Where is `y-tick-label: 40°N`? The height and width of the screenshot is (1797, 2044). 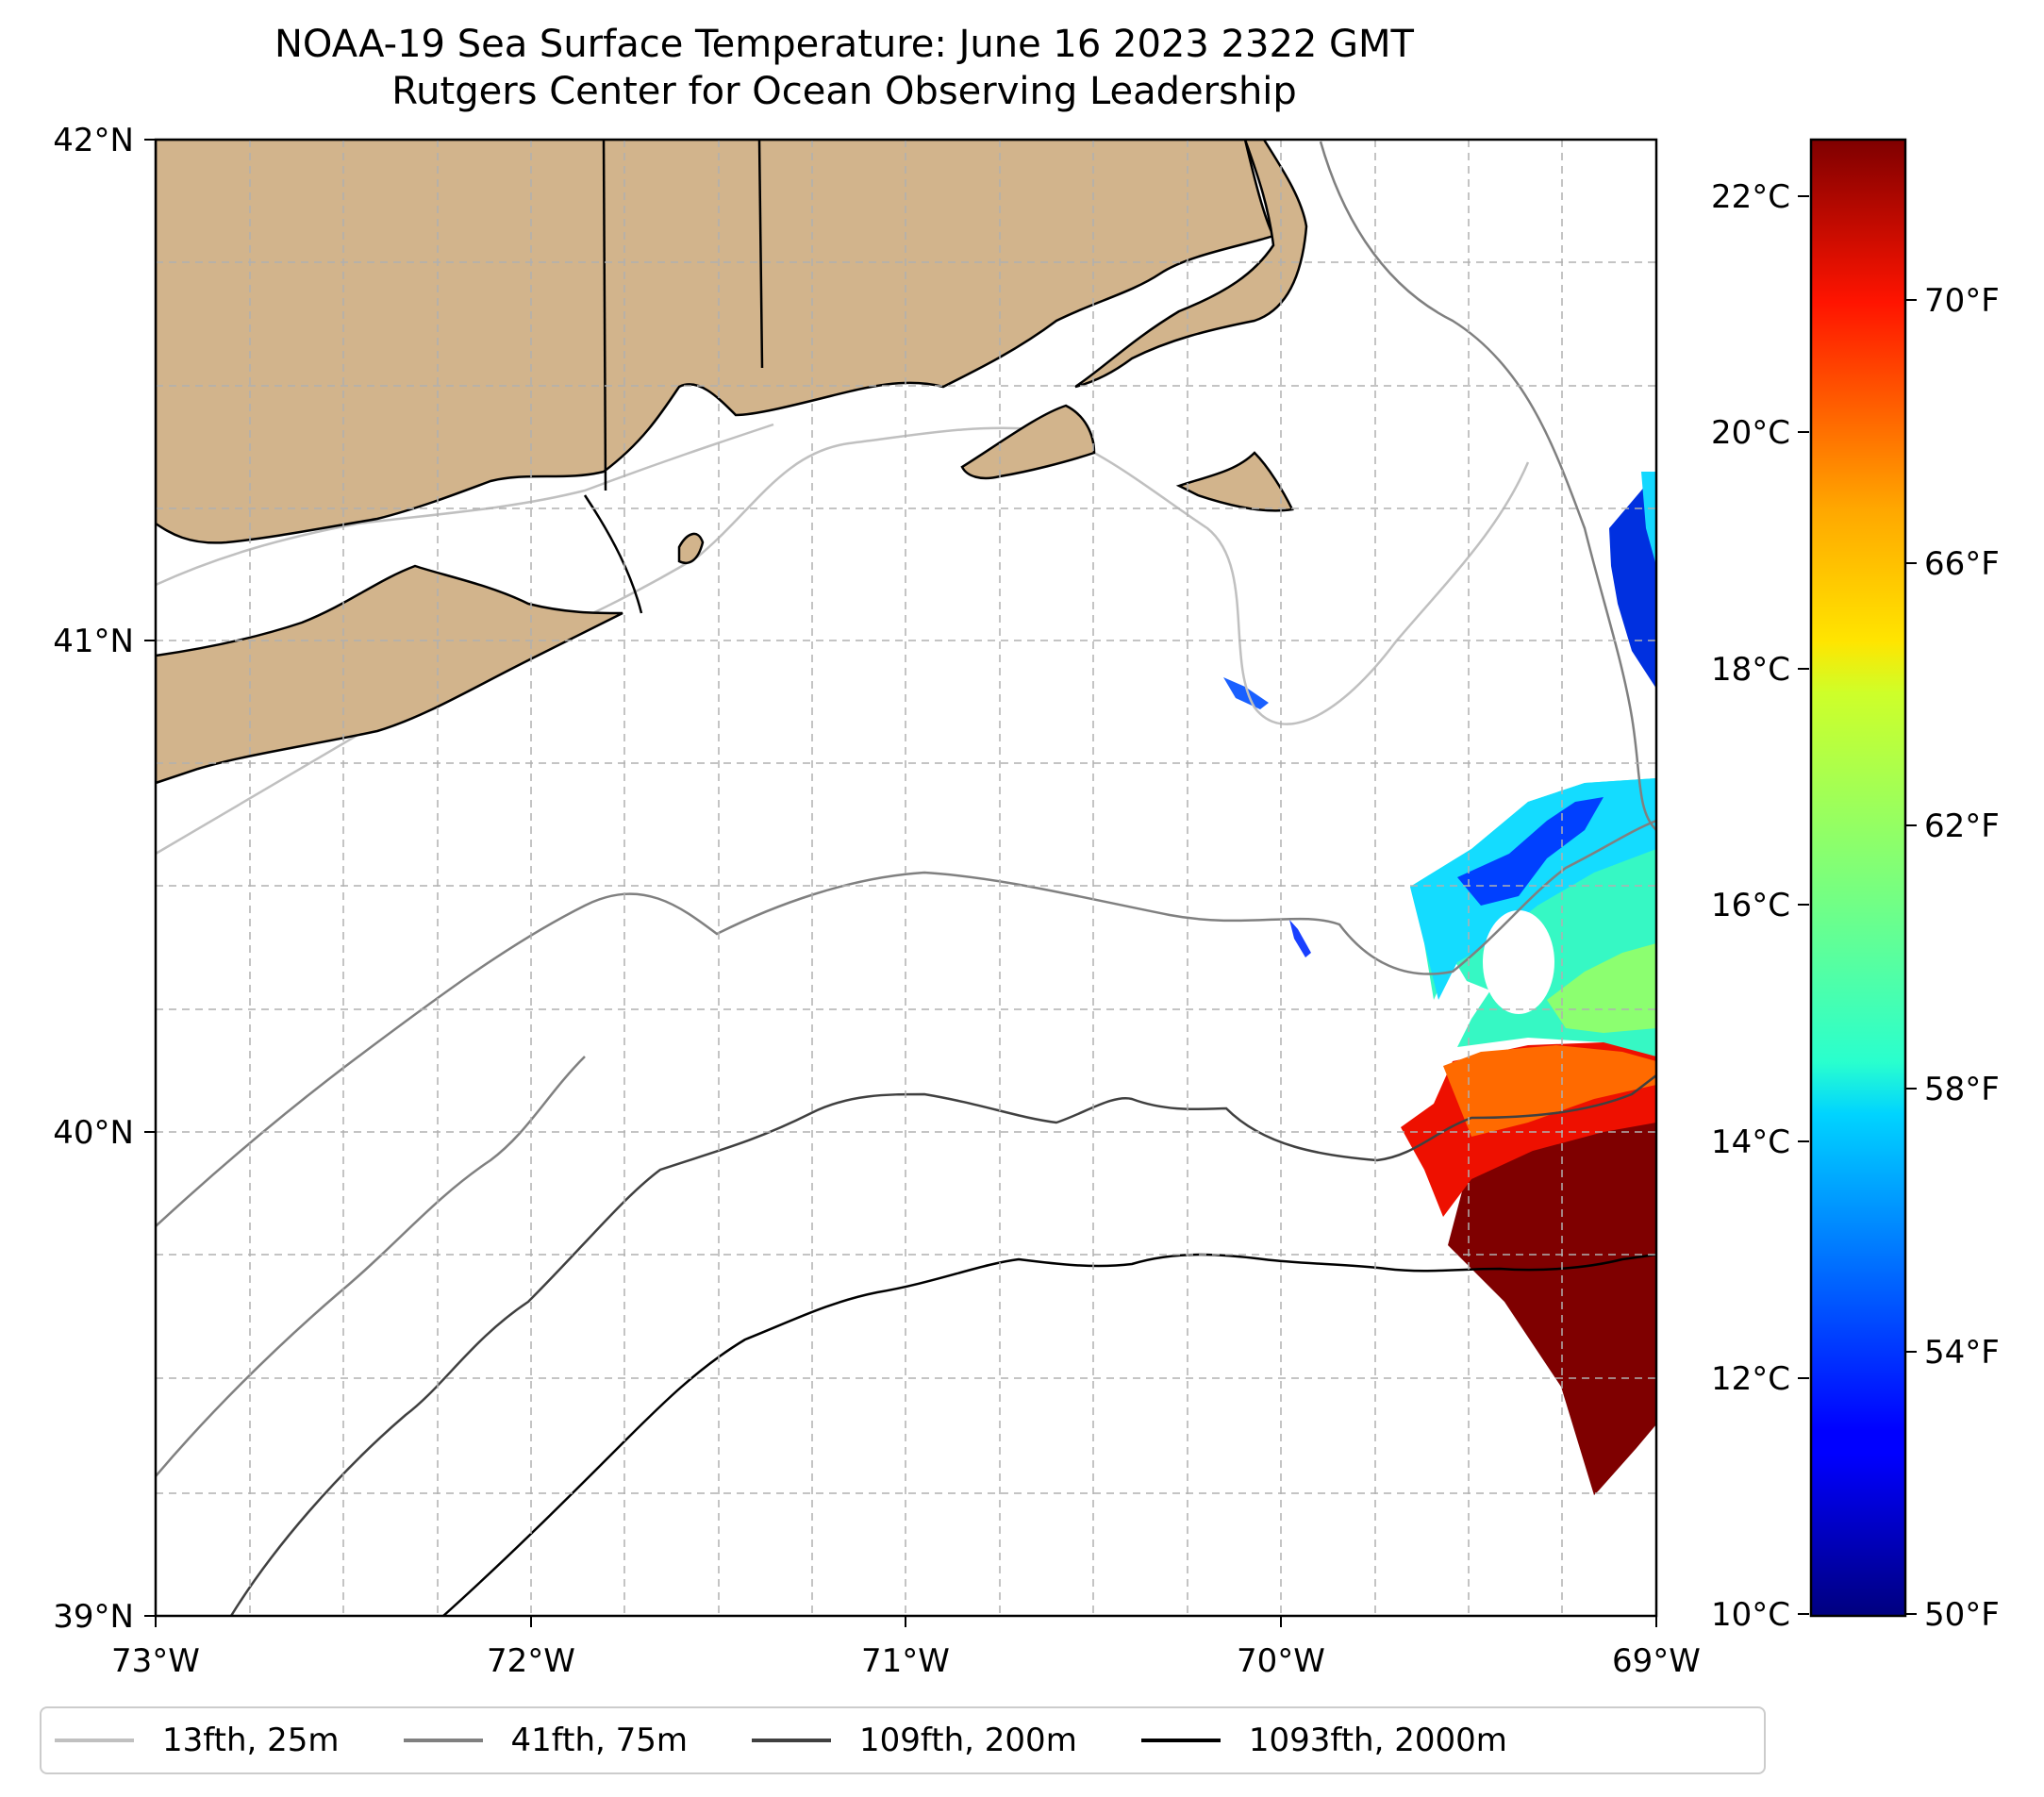
y-tick-label: 40°N is located at coordinates (94, 1133).